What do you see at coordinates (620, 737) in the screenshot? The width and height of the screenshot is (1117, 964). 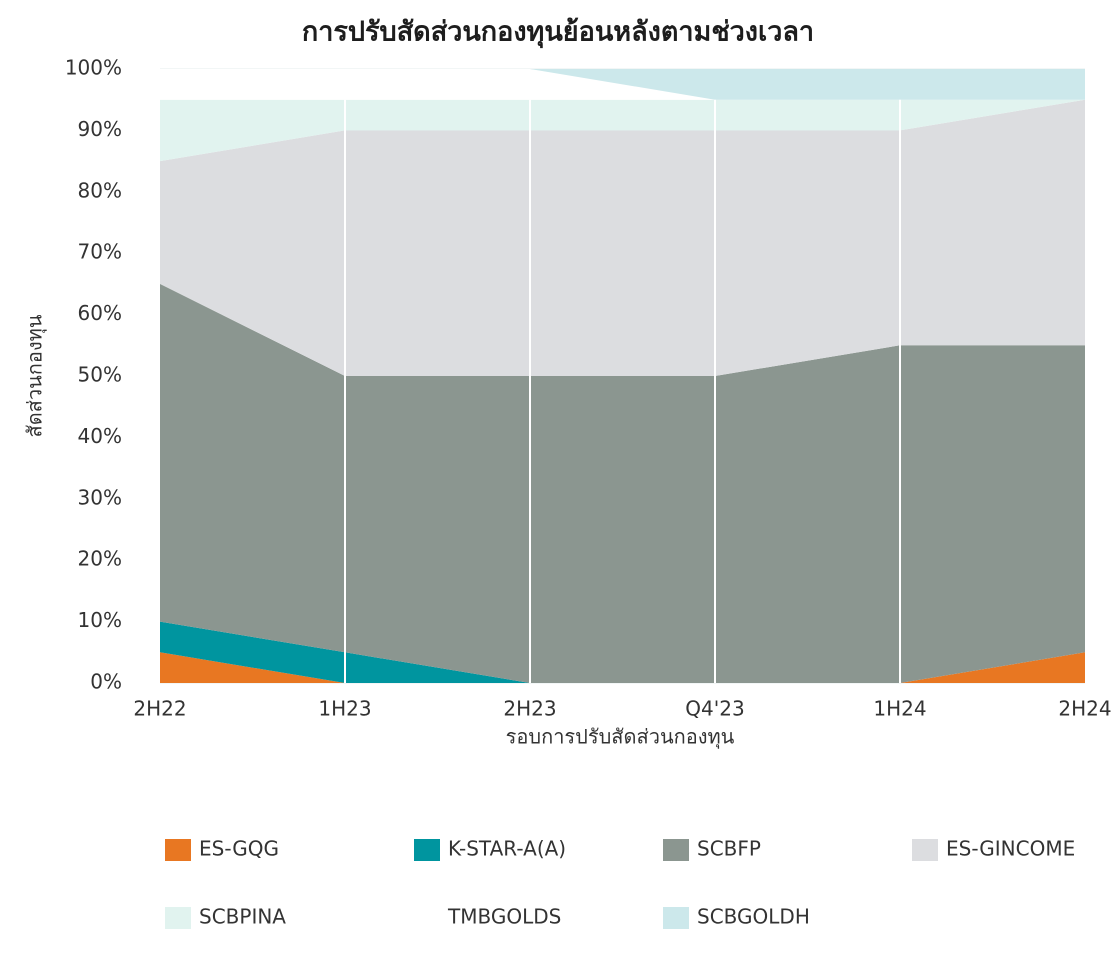 I see `x-axis-label: รอบการปรับสัดส่วนกองทุน` at bounding box center [620, 737].